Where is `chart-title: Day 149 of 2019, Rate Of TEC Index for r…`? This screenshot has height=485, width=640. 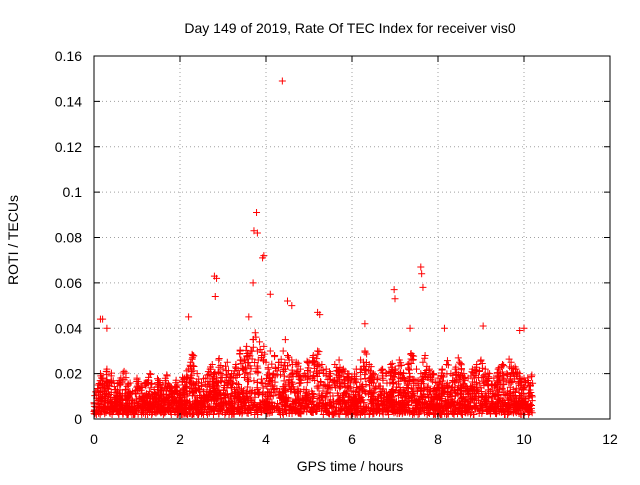 chart-title: Day 149 of 2019, Rate Of TEC Index for r… is located at coordinates (349, 28).